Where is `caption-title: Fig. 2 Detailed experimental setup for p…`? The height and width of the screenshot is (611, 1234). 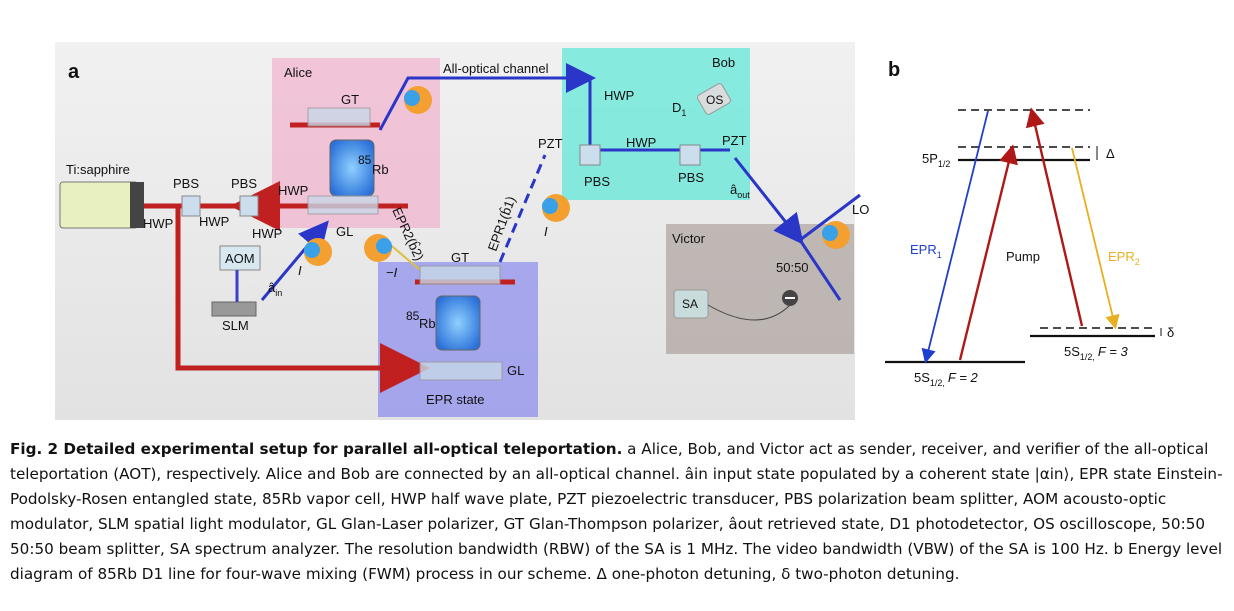 caption-title: Fig. 2 Detailed experimental setup for p… is located at coordinates (316, 449).